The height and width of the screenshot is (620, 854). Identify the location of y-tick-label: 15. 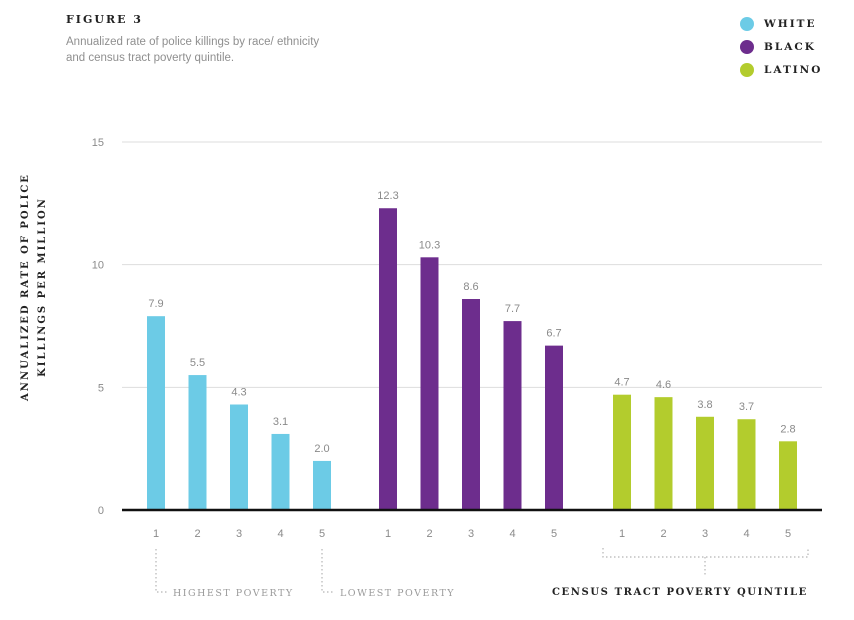
(98, 143).